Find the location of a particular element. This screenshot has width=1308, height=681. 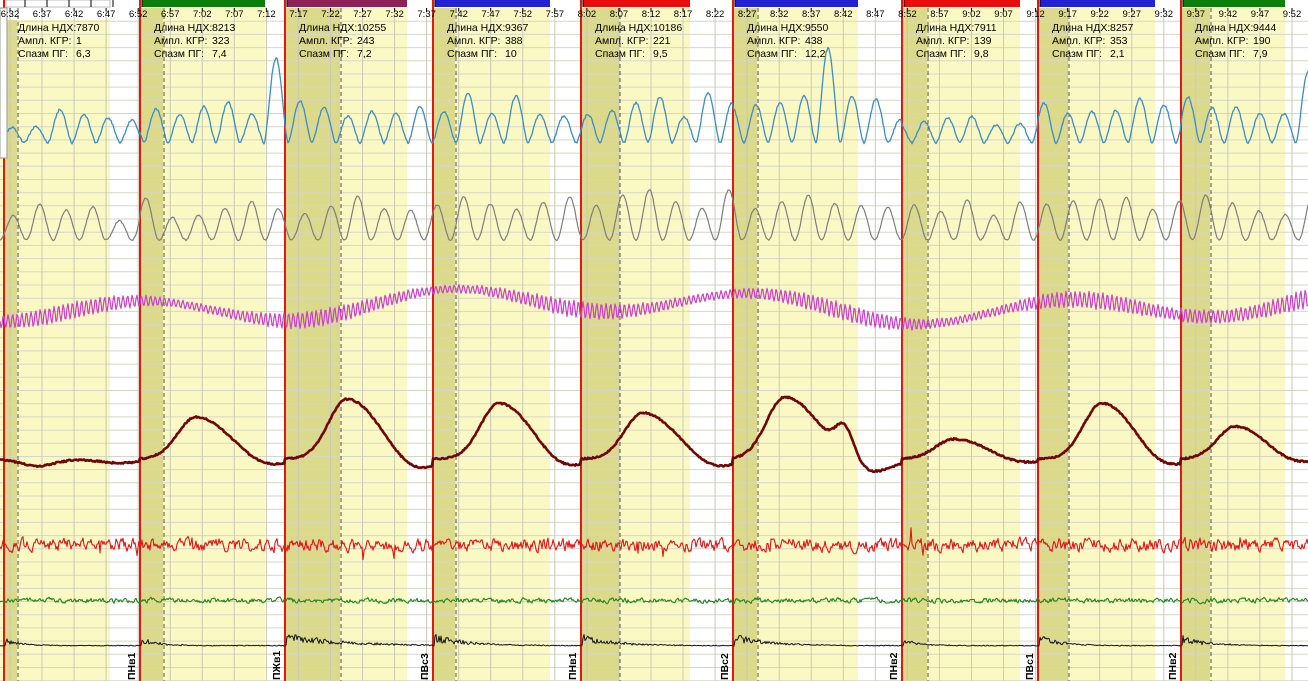

panel-value-kgr: 388 is located at coordinates (514, 41).